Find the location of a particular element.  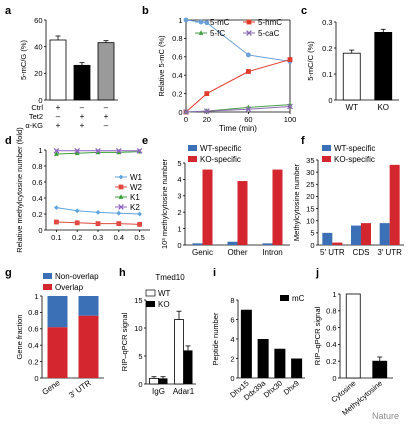

panel-i-ytick-label: 4 is located at coordinates (232, 339).